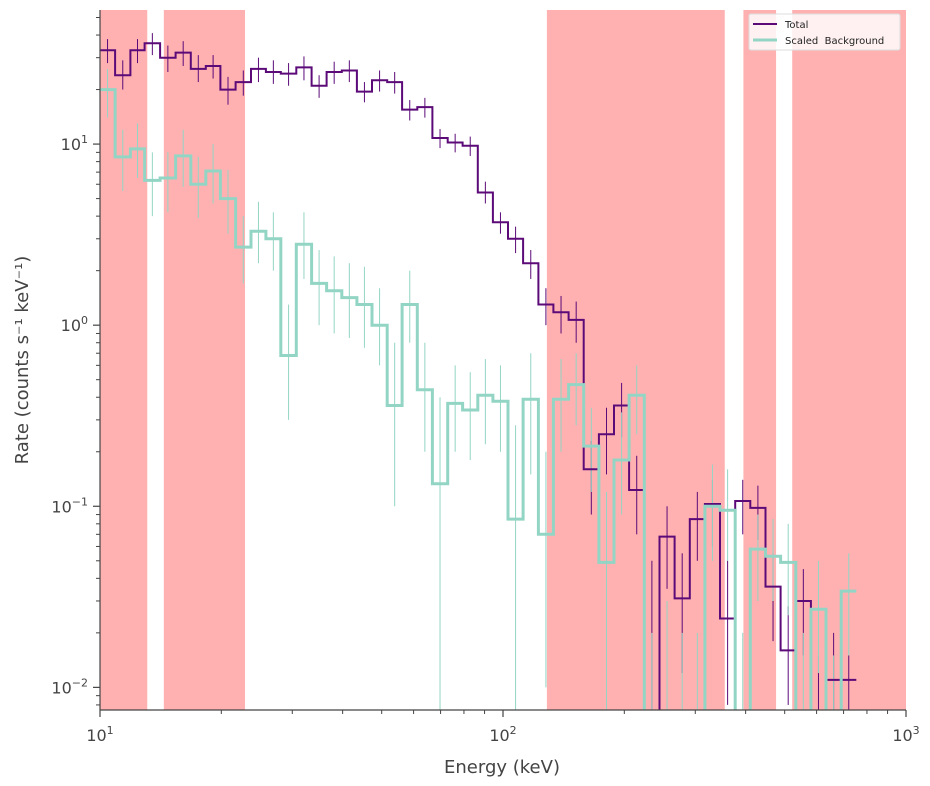 The image size is (930, 786). I want to click on legend-box, so click(824, 32).